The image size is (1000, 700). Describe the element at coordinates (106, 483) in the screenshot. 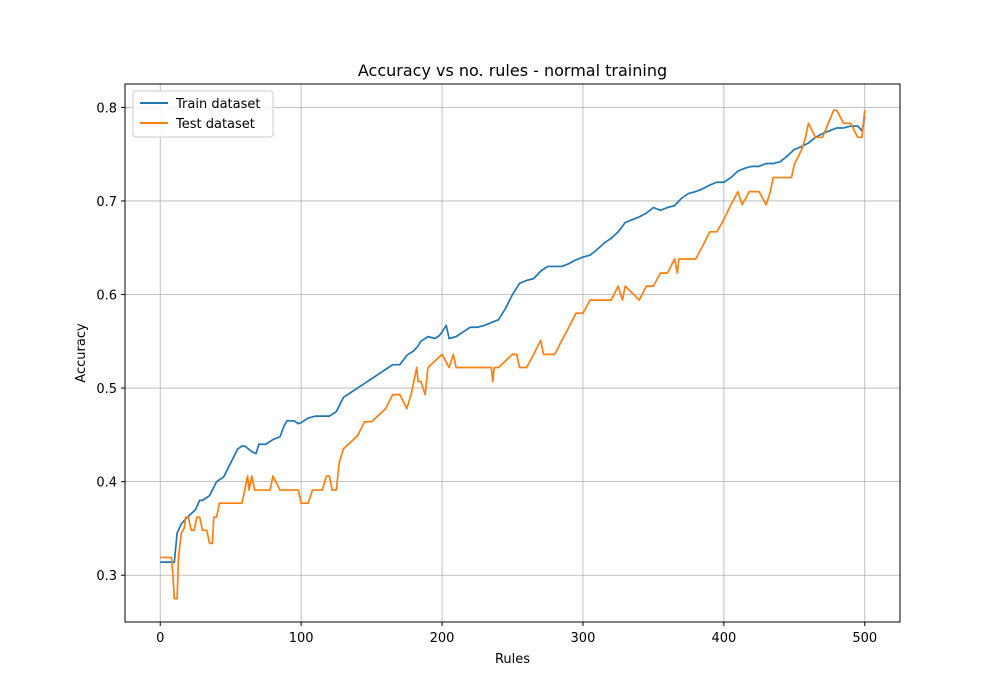

I see `y-tick-label: 0.4` at that location.